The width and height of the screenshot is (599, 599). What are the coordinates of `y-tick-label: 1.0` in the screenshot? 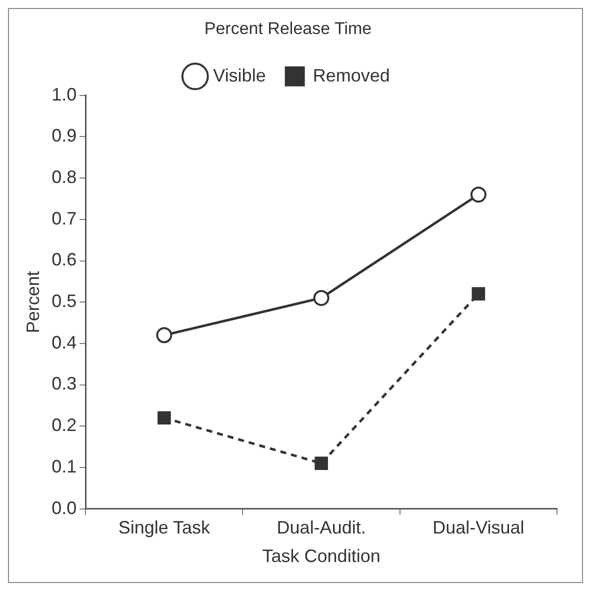 It's located at (64, 94).